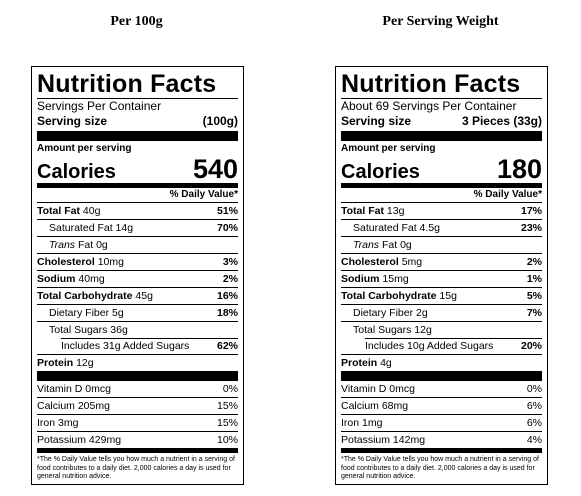 This screenshot has width=581, height=496. Describe the element at coordinates (136, 21) in the screenshot. I see `left-column-heading: Per 100g` at that location.